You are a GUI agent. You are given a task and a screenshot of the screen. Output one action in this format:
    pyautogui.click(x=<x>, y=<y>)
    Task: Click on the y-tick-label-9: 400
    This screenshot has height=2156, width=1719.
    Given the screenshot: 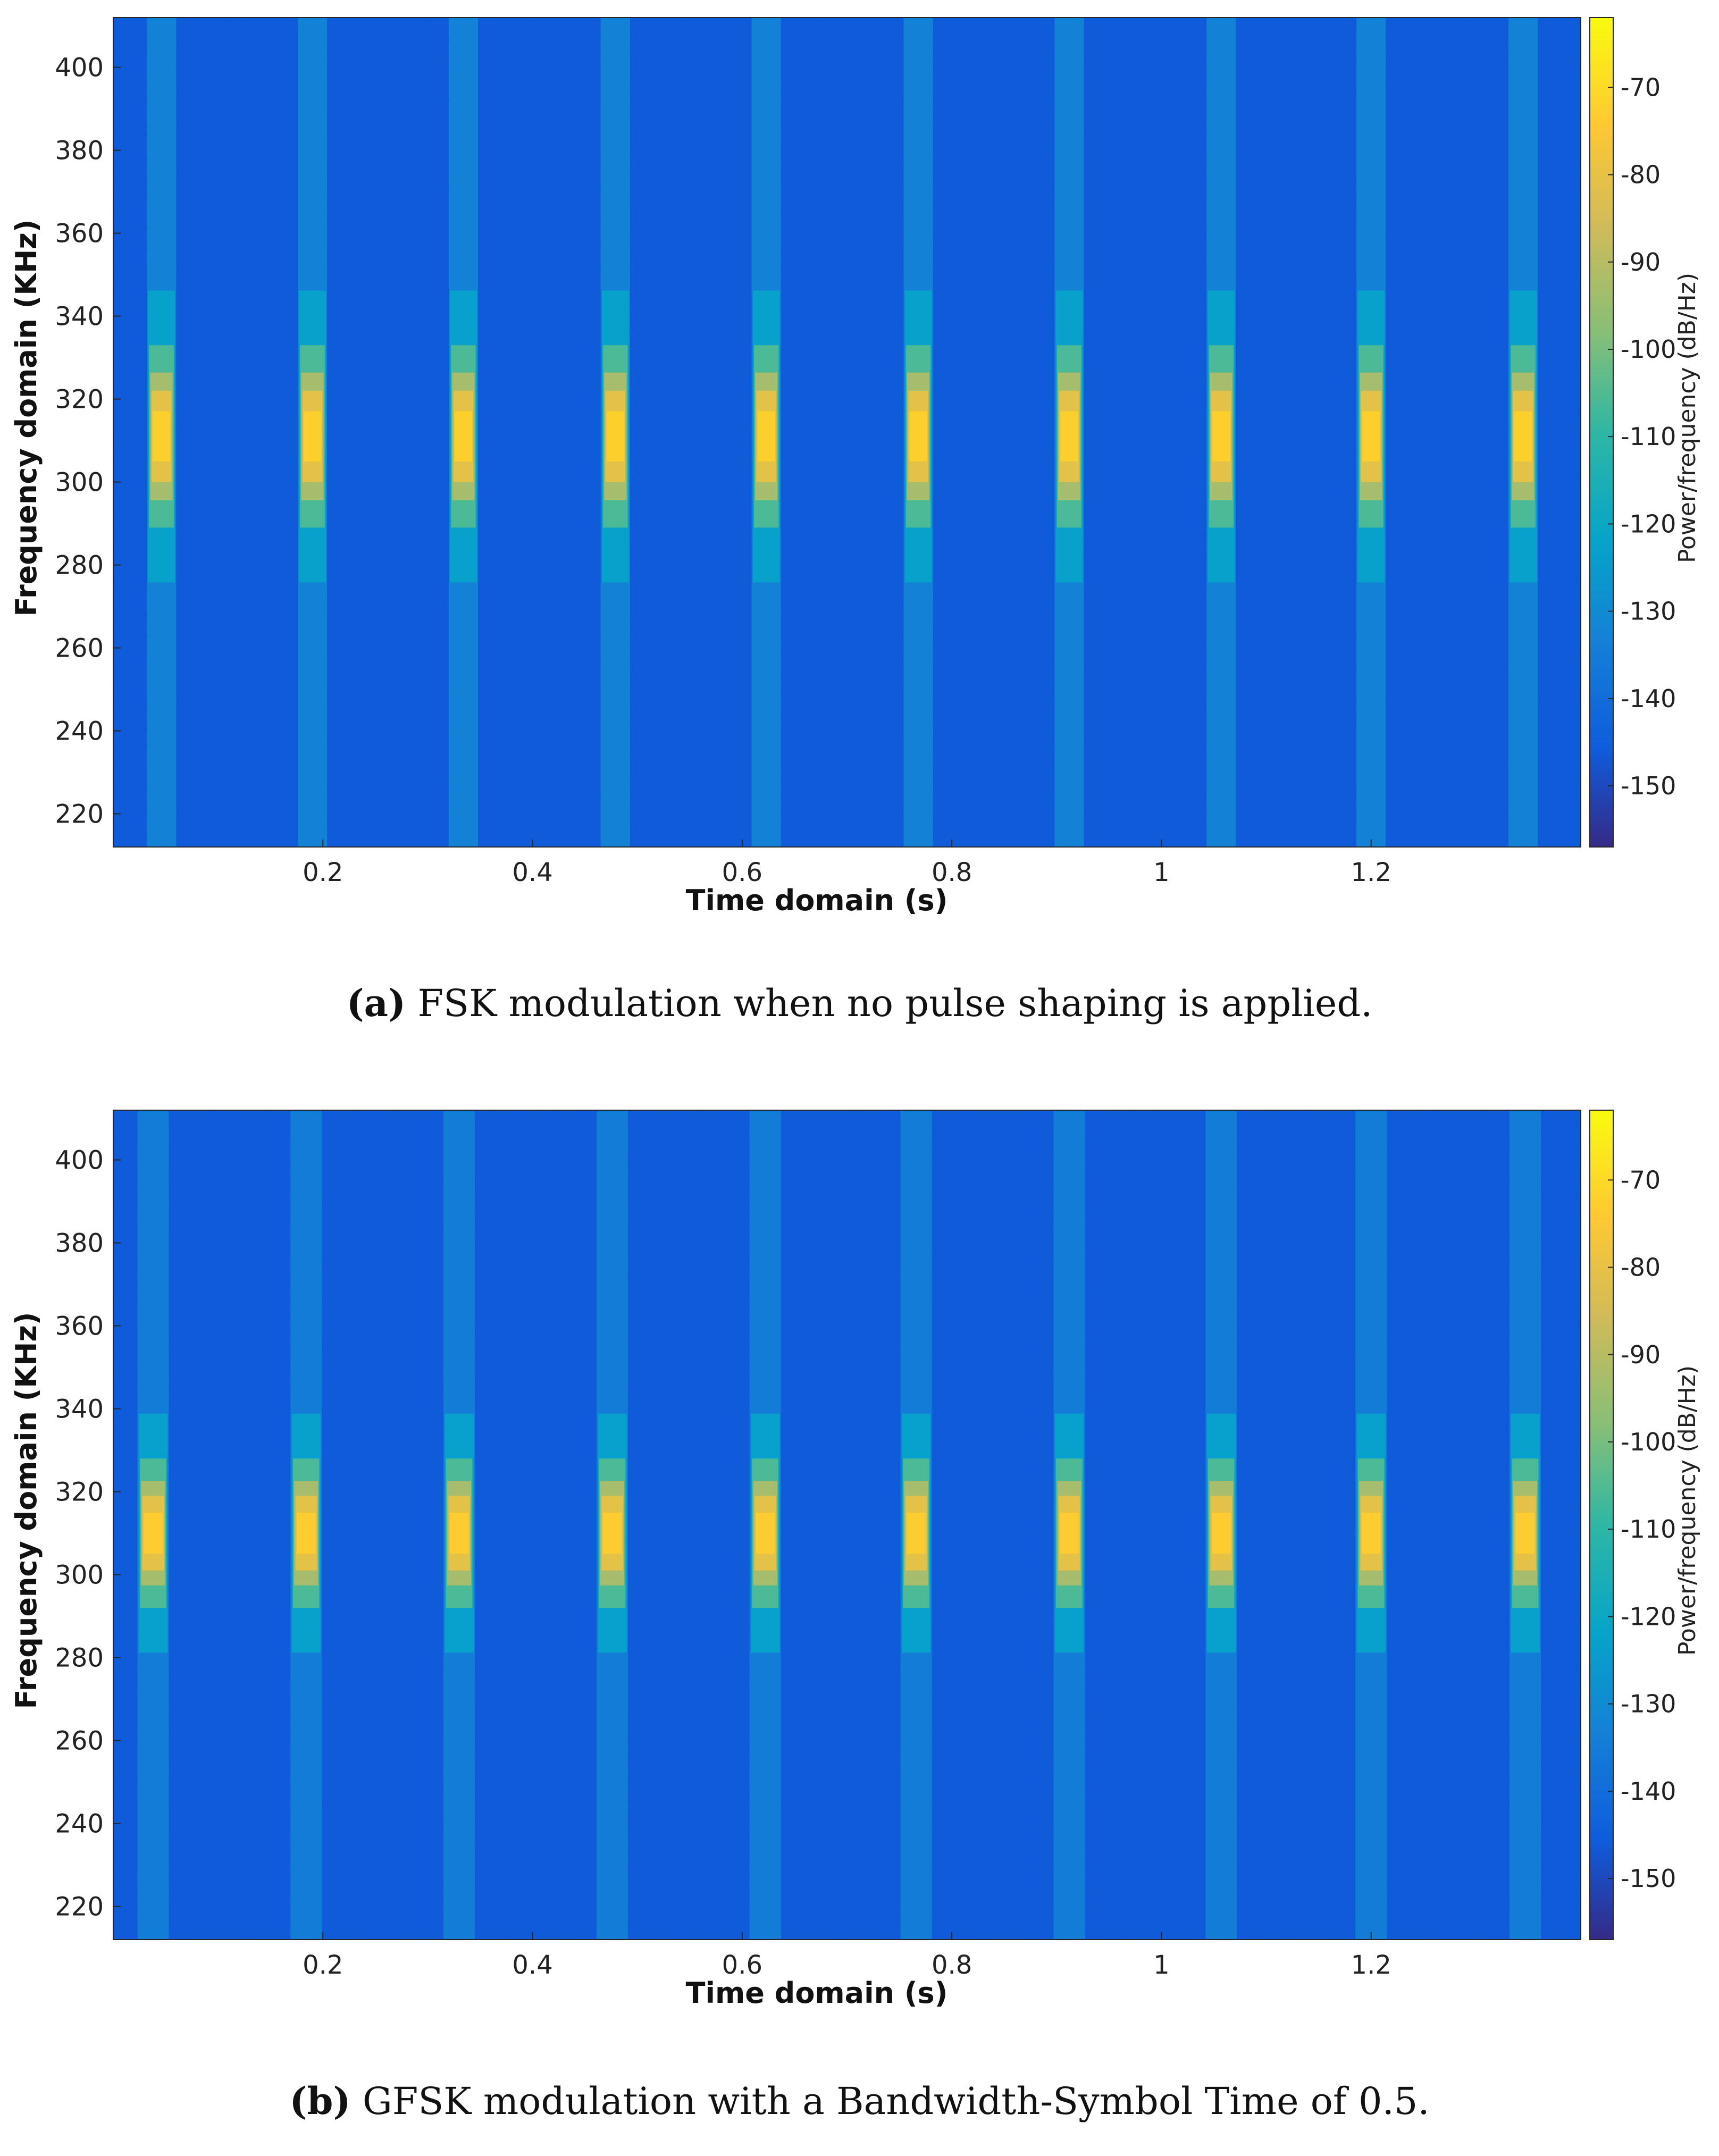 What is the action you would take?
    pyautogui.click(x=79, y=1161)
    